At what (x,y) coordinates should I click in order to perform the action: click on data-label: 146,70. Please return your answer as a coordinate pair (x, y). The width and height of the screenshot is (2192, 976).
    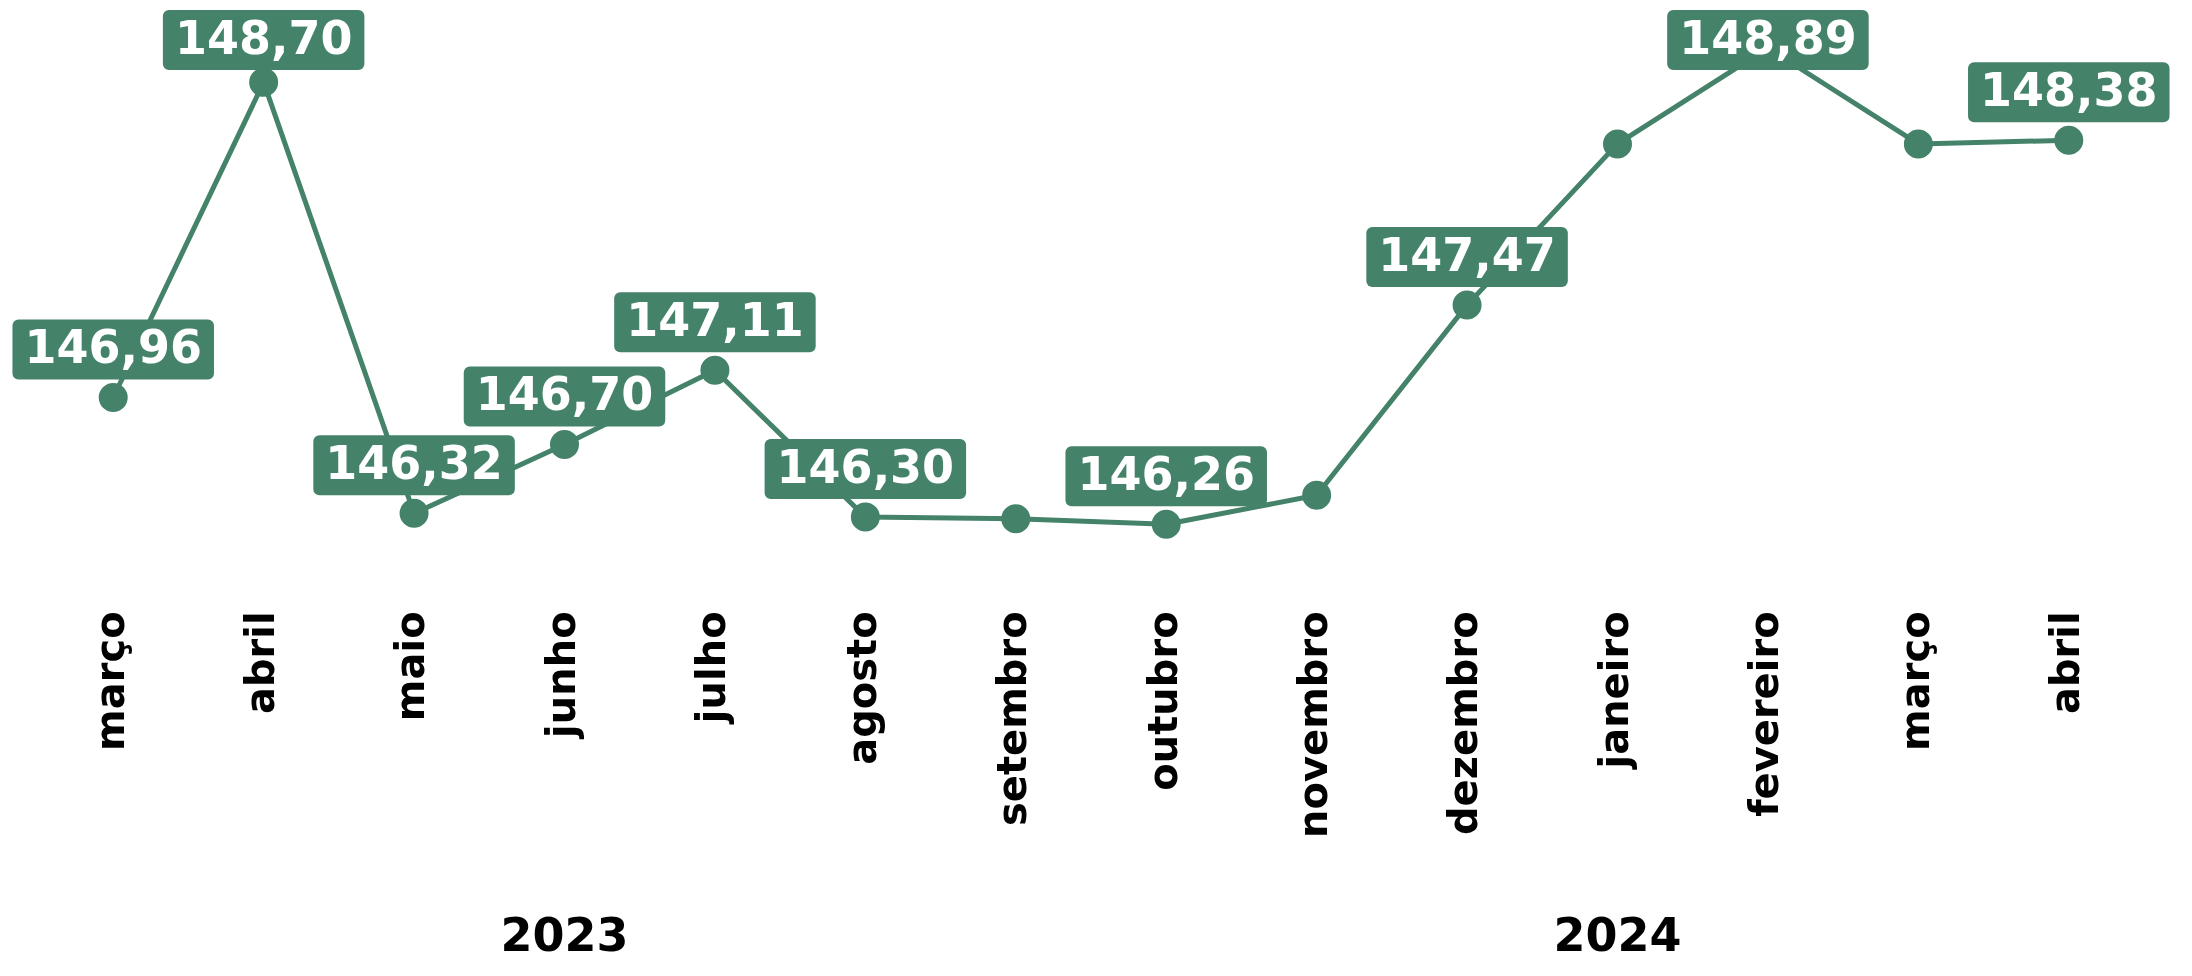
    Looking at the image, I should click on (564, 394).